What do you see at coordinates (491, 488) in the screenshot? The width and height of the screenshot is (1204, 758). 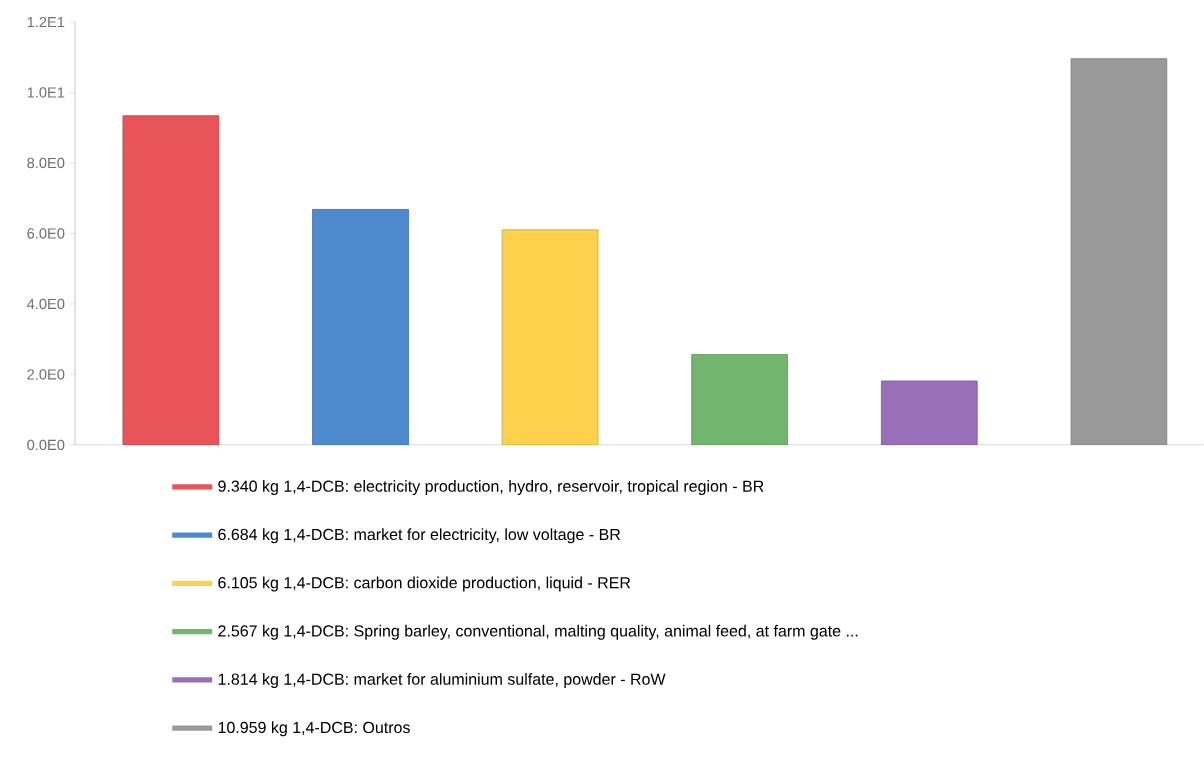 I see `legend-label: 9.340 kg 1,4-DCB: electricity production, hydro, reservoir, tropical region - BR` at bounding box center [491, 488].